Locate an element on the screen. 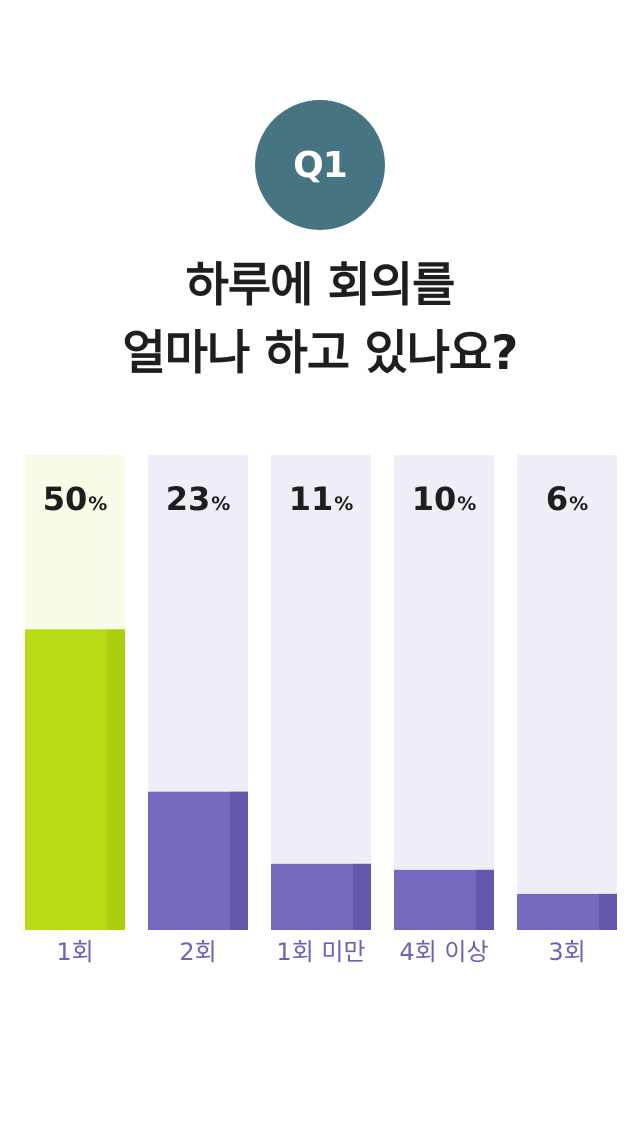 The width and height of the screenshot is (640, 1140). title-line-1: 하루에 회의를 is located at coordinates (320, 285).